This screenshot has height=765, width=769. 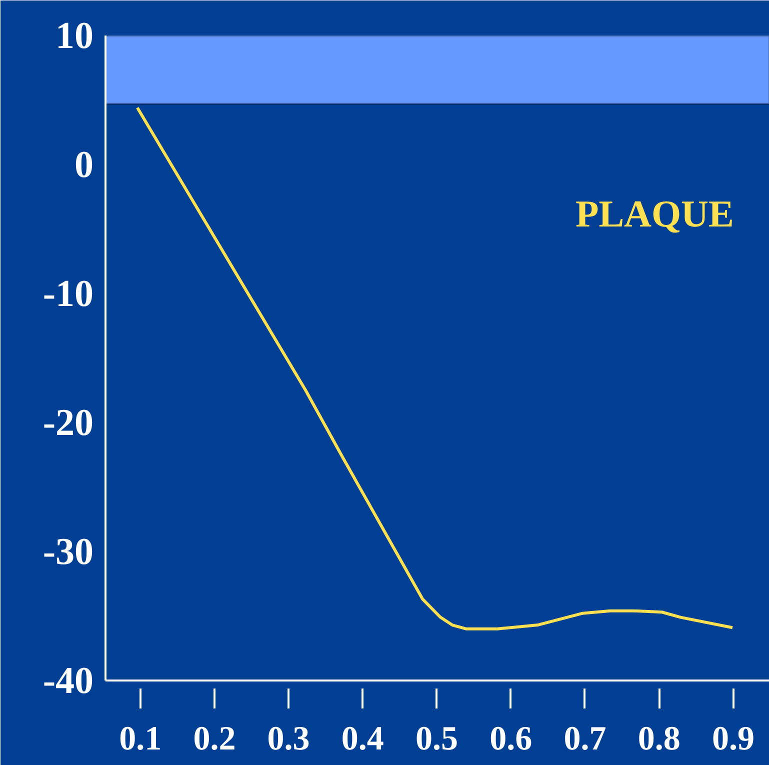 I want to click on text: PLAQUE, so click(x=655, y=215).